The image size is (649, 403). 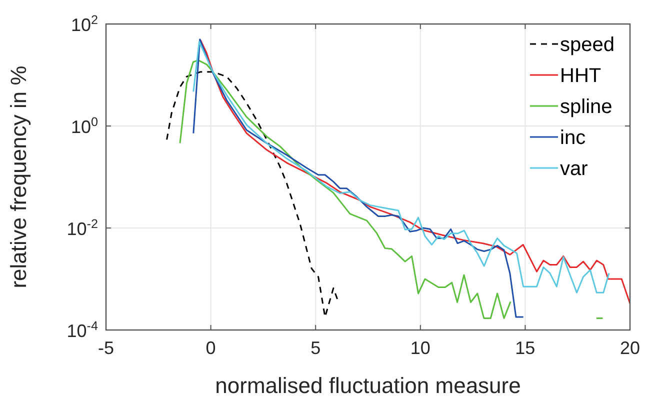 What do you see at coordinates (586, 107) in the screenshot?
I see `legend-label: spline` at bounding box center [586, 107].